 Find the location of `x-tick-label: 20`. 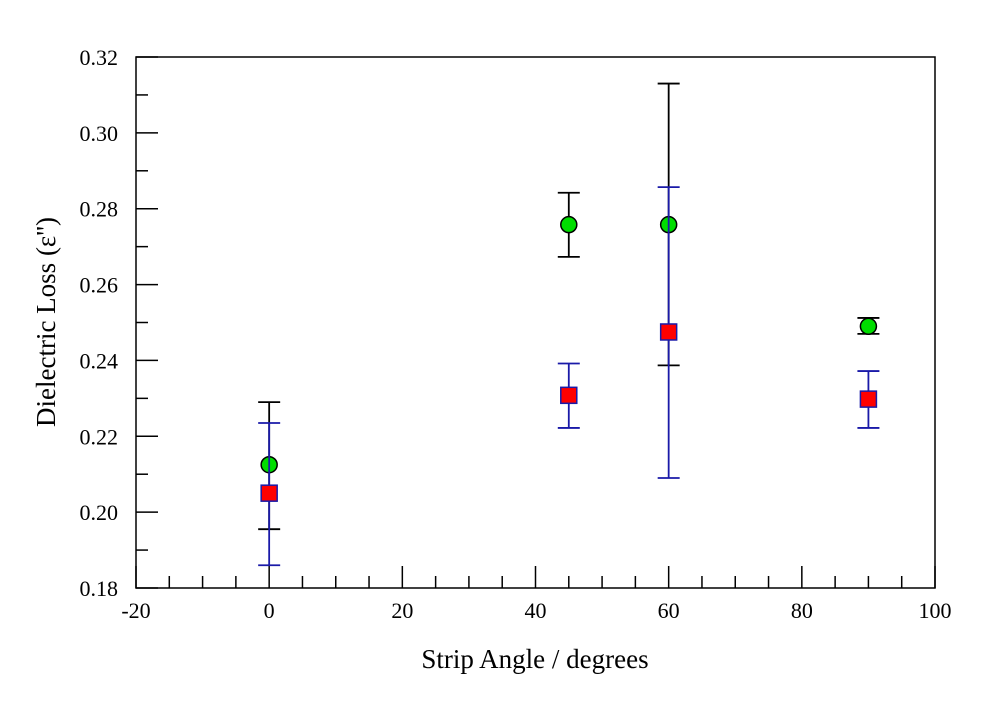

x-tick-label: 20 is located at coordinates (402, 610).